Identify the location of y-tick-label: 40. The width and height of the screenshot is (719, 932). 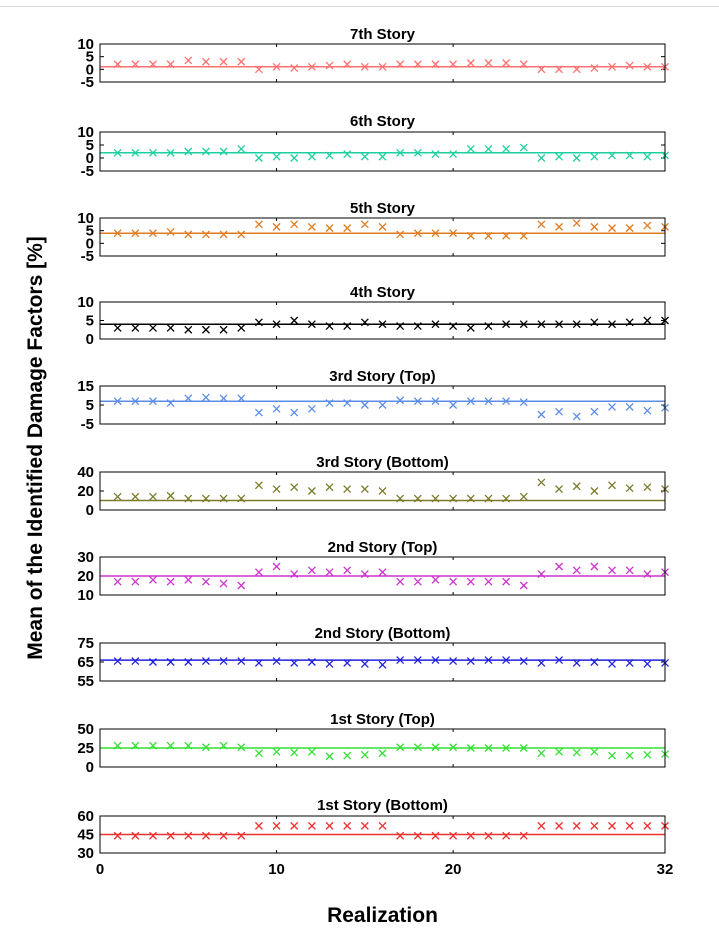
(85, 472).